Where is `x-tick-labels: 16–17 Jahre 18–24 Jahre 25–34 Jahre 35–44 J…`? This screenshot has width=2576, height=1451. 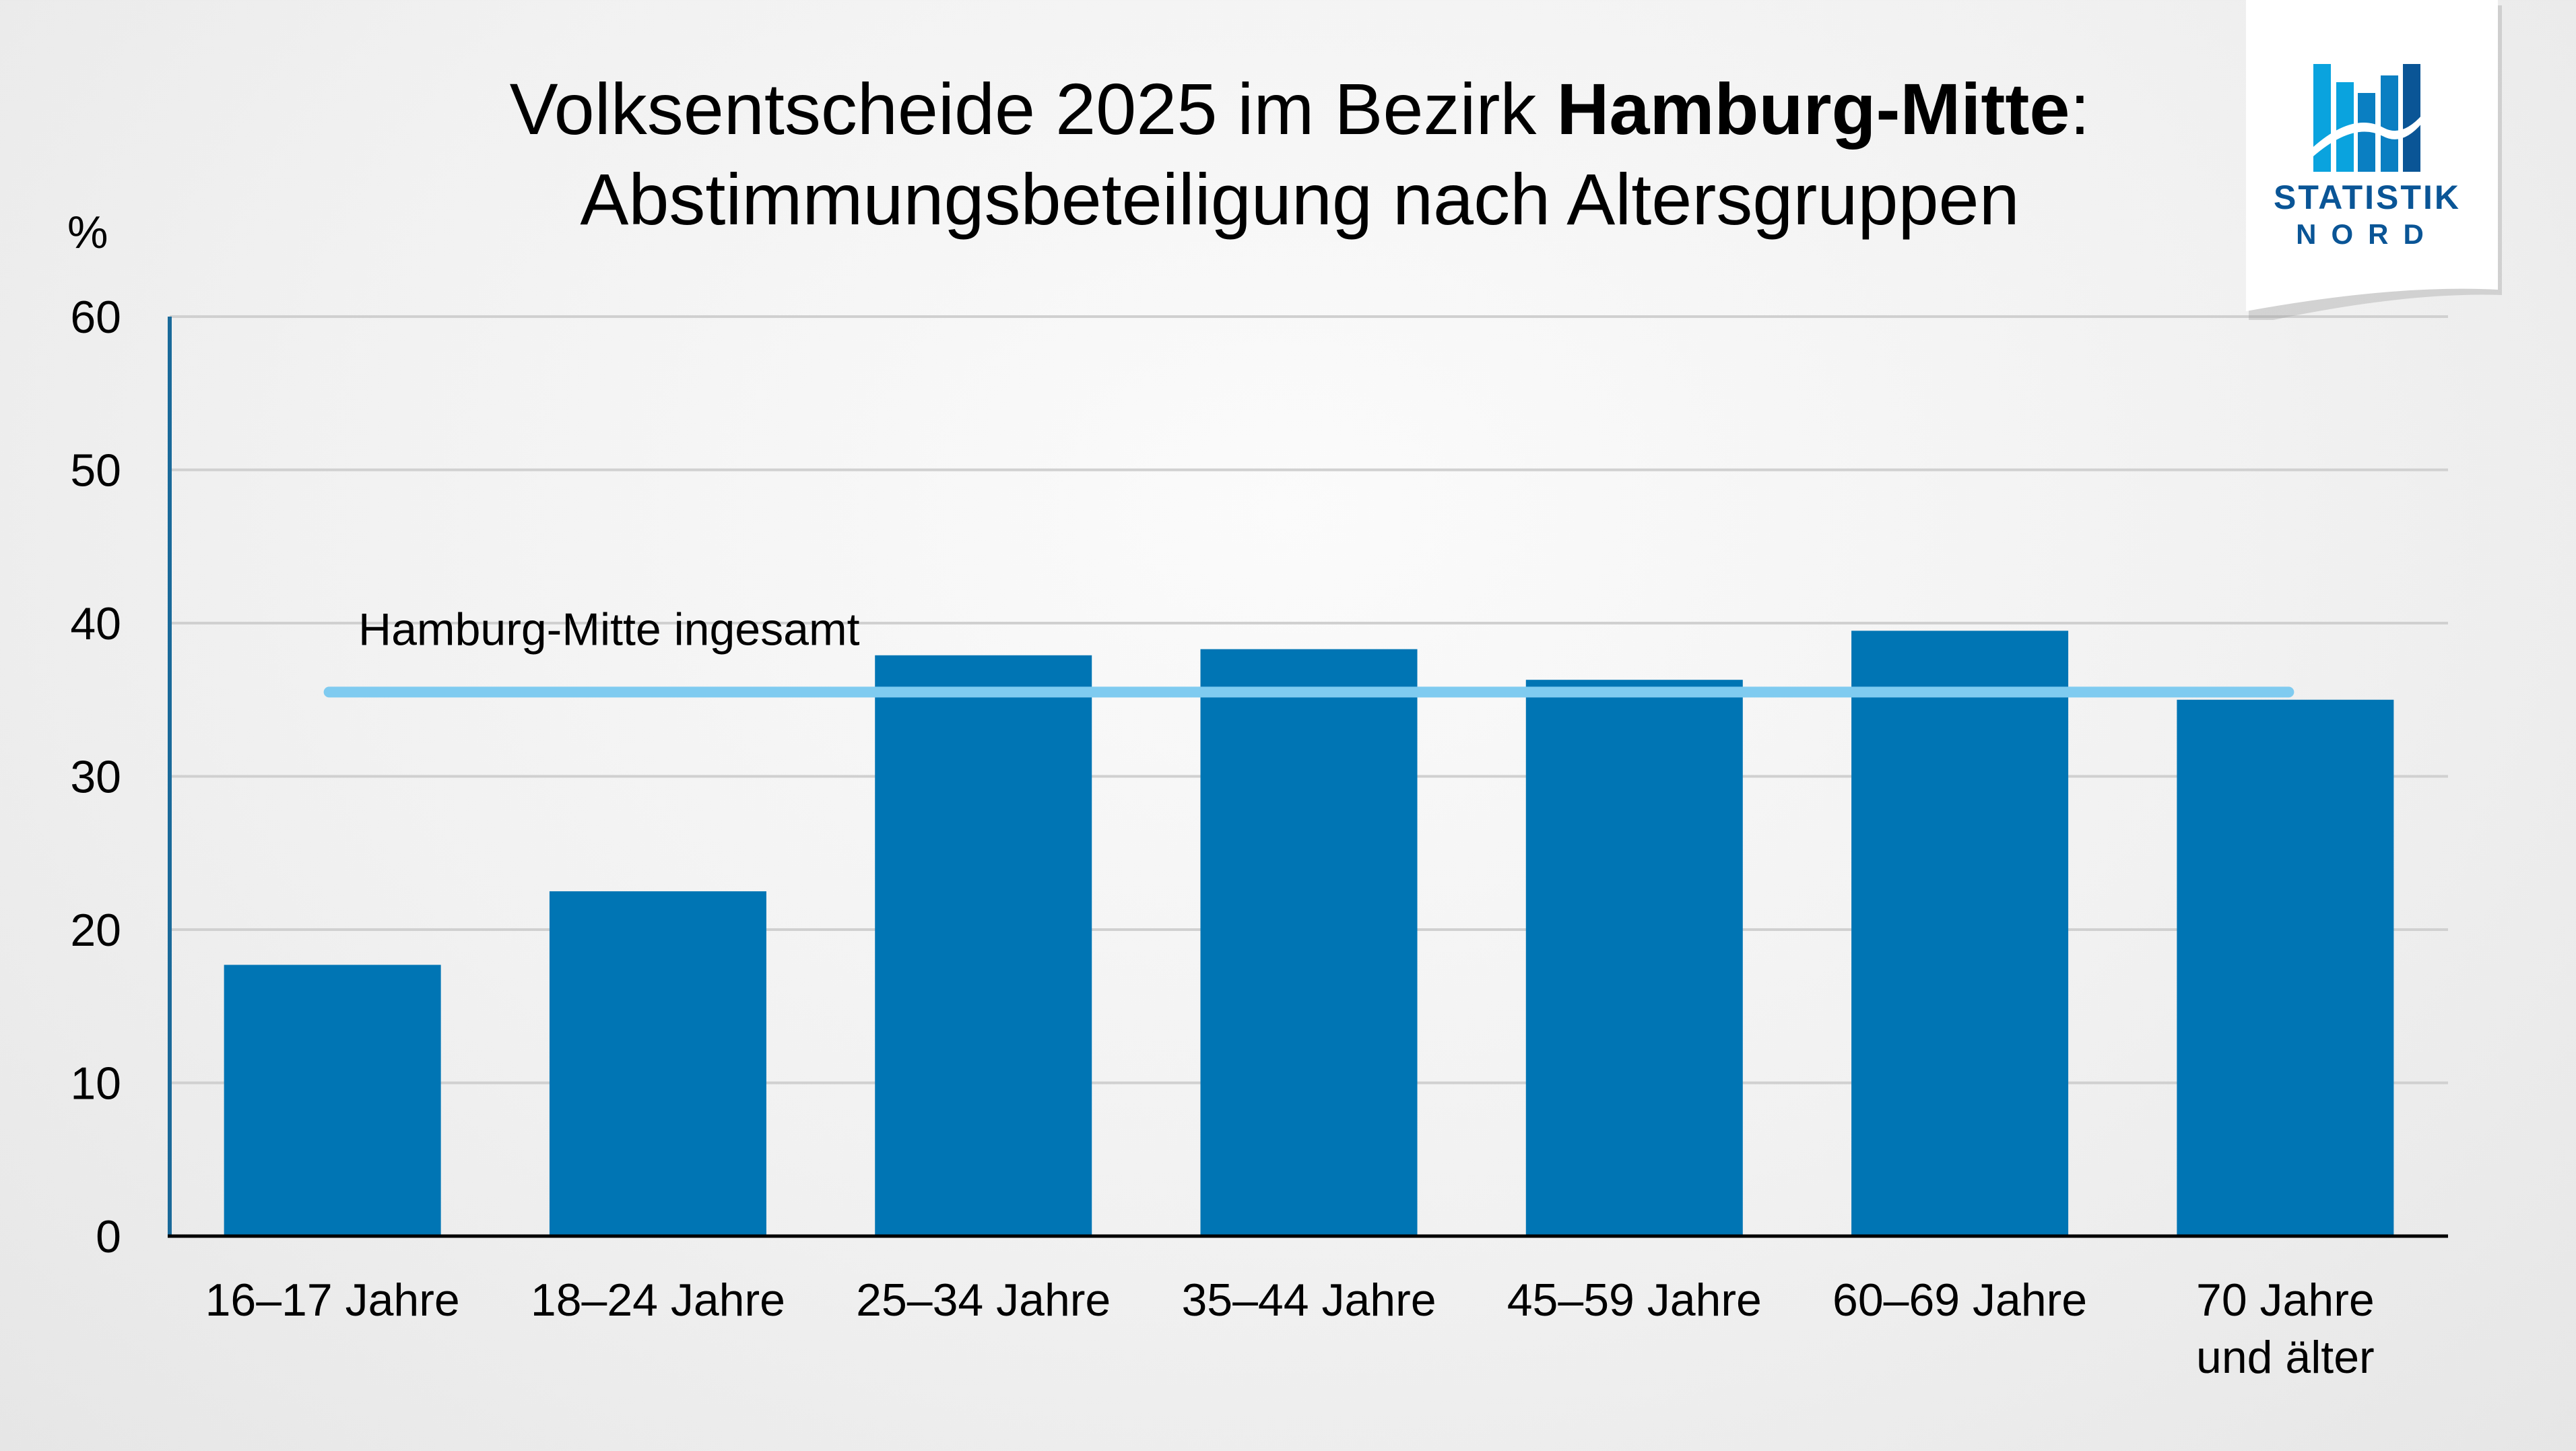
x-tick-labels: 16–17 Jahre 18–24 Jahre 25–34 Jahre 35–44 J… is located at coordinates (1290, 1329).